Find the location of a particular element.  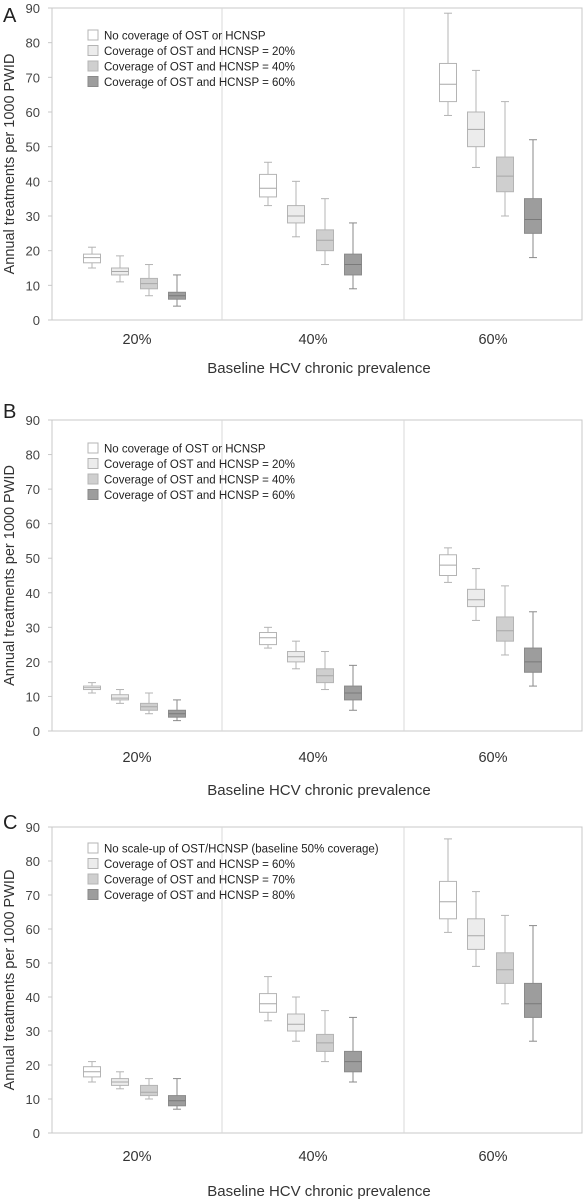

panel-label: B is located at coordinates (9, 412).